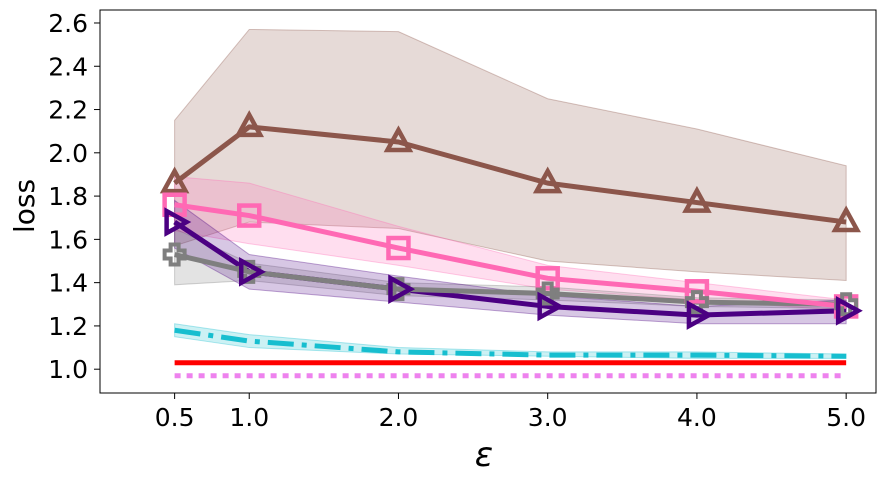  What do you see at coordinates (175, 417) in the screenshot?
I see `x-tick-label: 0.5` at bounding box center [175, 417].